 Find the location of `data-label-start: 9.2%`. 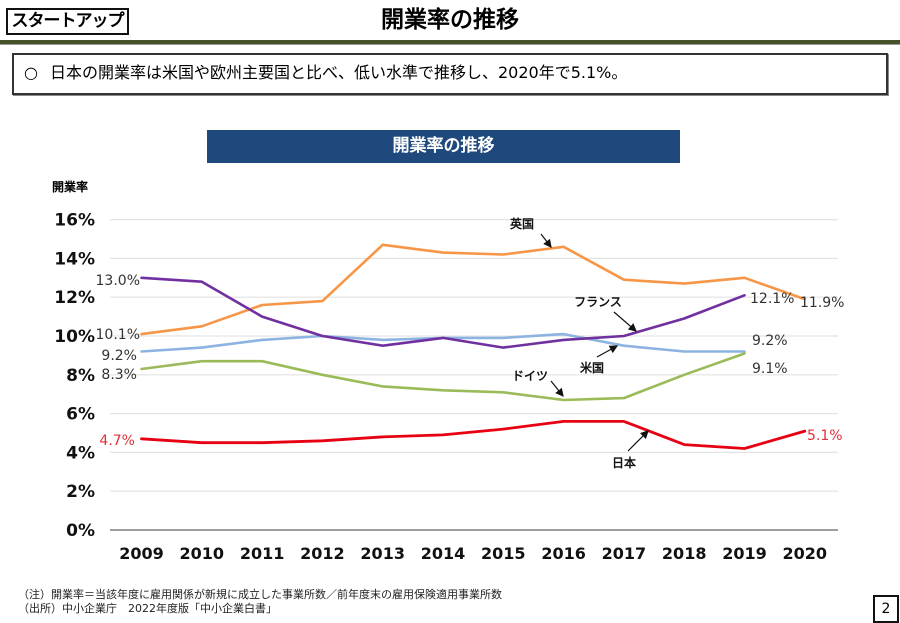

data-label-start: 9.2% is located at coordinates (119, 356).